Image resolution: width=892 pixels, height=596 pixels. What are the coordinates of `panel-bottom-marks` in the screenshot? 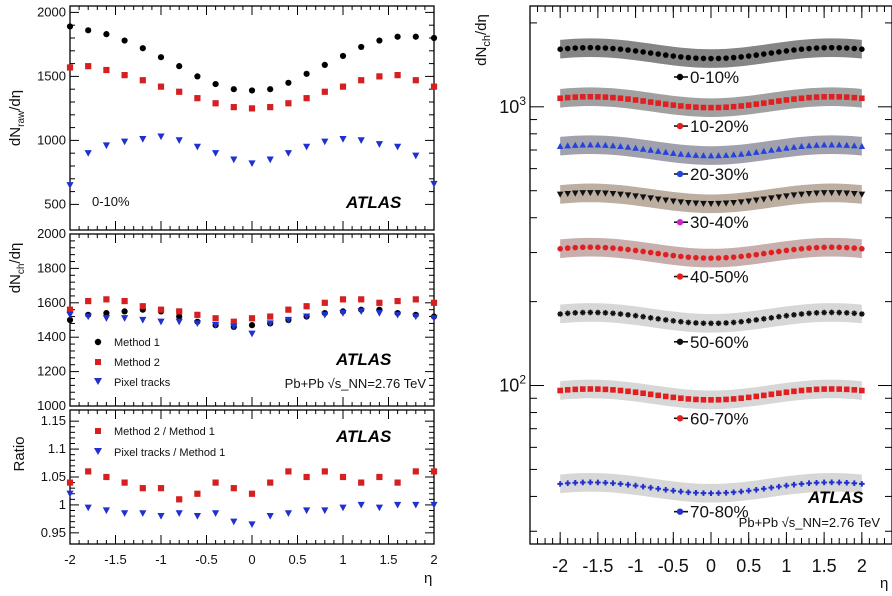 It's located at (251, 498).